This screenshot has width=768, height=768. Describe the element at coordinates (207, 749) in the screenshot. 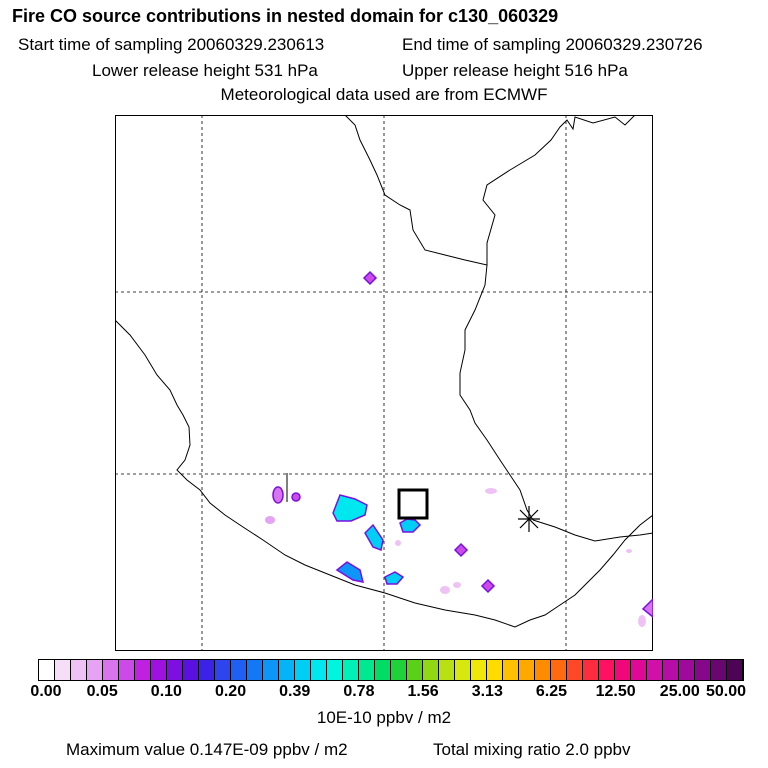

I see `maximum-value: Maximum value 0.147E-09 ppbv / m2` at that location.